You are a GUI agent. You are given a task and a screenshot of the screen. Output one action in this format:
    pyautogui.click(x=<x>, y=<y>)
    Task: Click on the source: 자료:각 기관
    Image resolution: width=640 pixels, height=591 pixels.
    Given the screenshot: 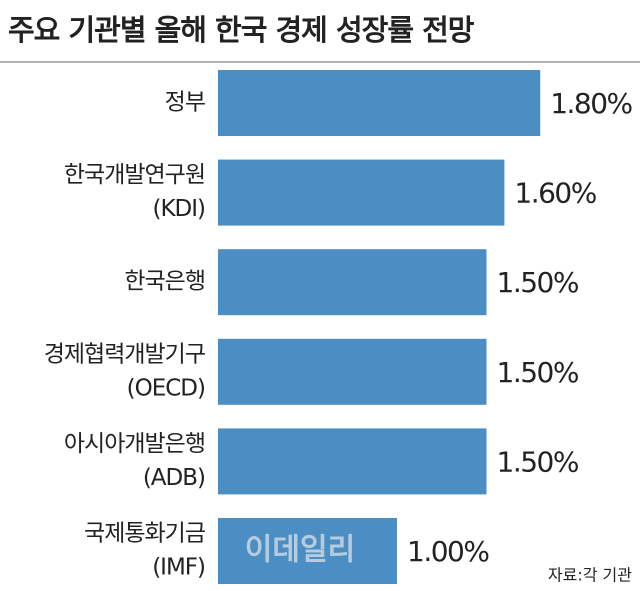 What is the action you would take?
    pyautogui.click(x=590, y=575)
    